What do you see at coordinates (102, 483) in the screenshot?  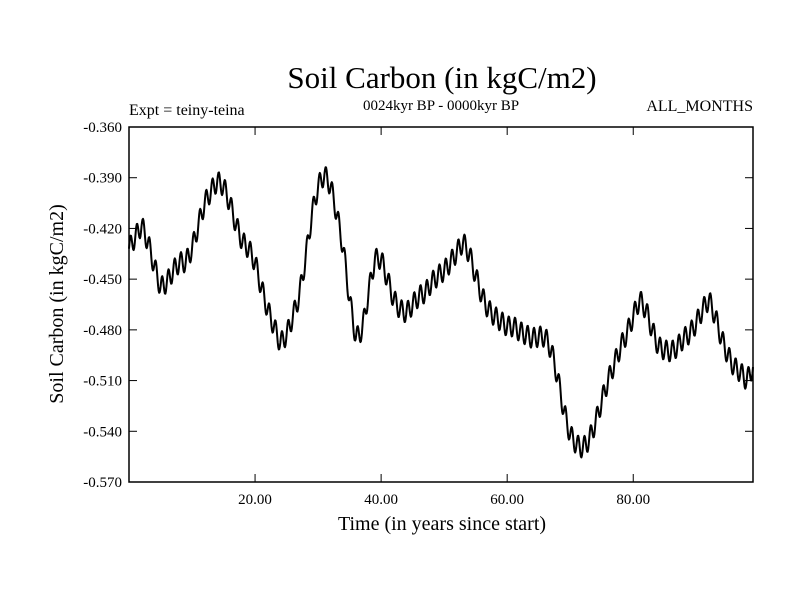 I see `y-tick-label: -0.570` at bounding box center [102, 483].